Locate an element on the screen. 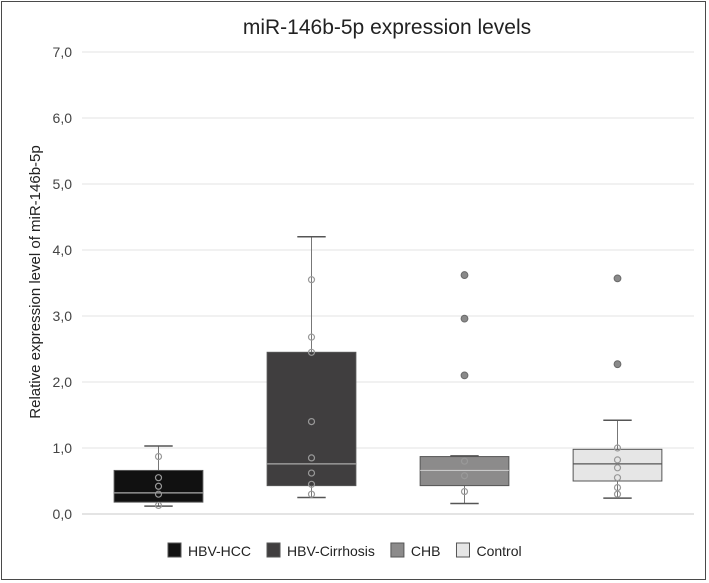 The width and height of the screenshot is (709, 583). legend-item: HBV-HCC is located at coordinates (209, 550).